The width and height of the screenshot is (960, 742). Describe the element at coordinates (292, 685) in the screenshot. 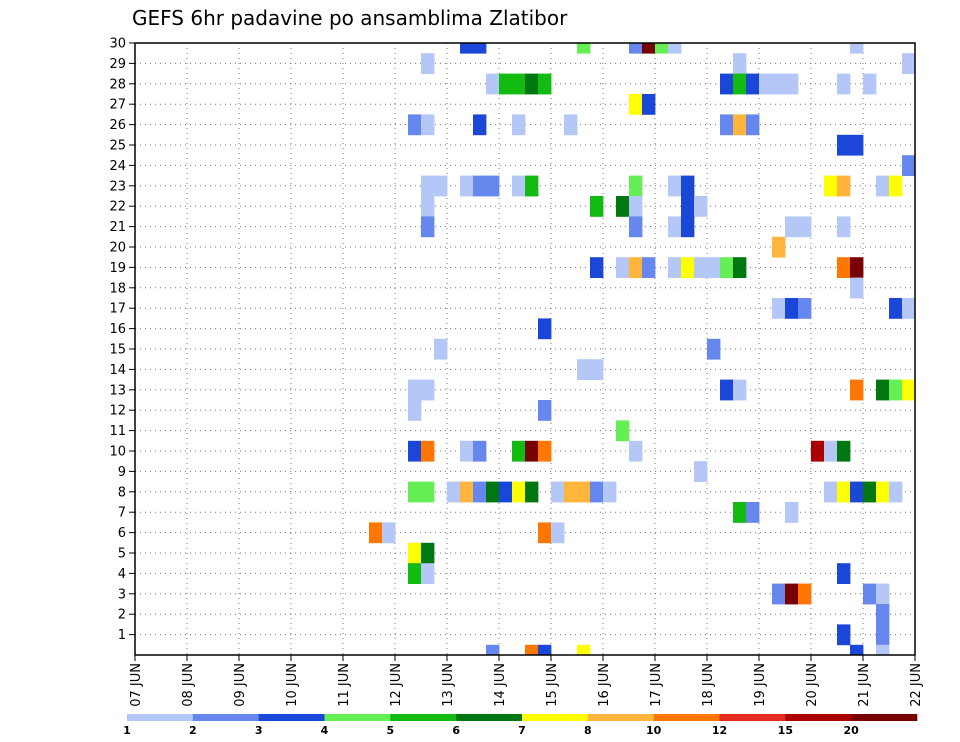

I see `x-tick-label: 10 JUN` at that location.